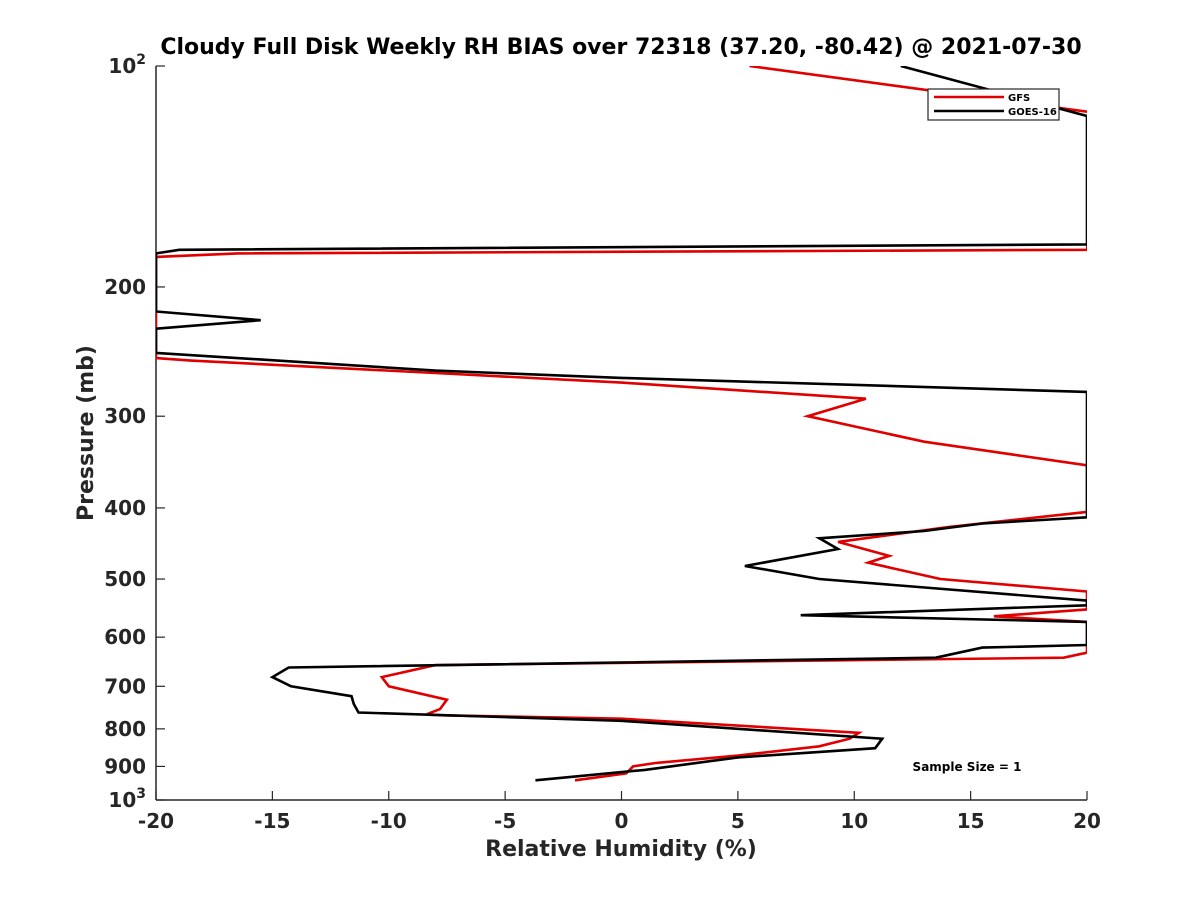 The image size is (1200, 900). What do you see at coordinates (1032, 112) in the screenshot?
I see `legend-label: GOES-16` at bounding box center [1032, 112].